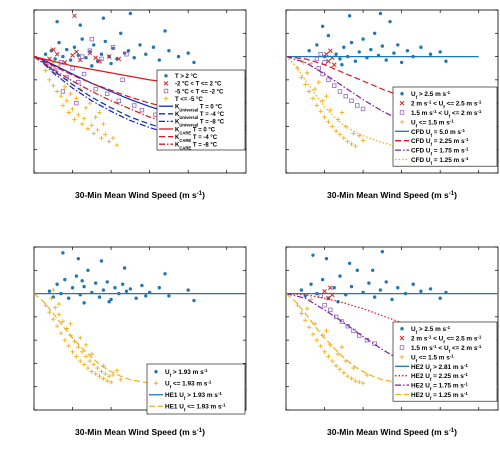 Image resolution: width=500 pixels, height=468 pixels. Describe the element at coordinates (413, 357) in the screenshot. I see `label-part: U` at that location.